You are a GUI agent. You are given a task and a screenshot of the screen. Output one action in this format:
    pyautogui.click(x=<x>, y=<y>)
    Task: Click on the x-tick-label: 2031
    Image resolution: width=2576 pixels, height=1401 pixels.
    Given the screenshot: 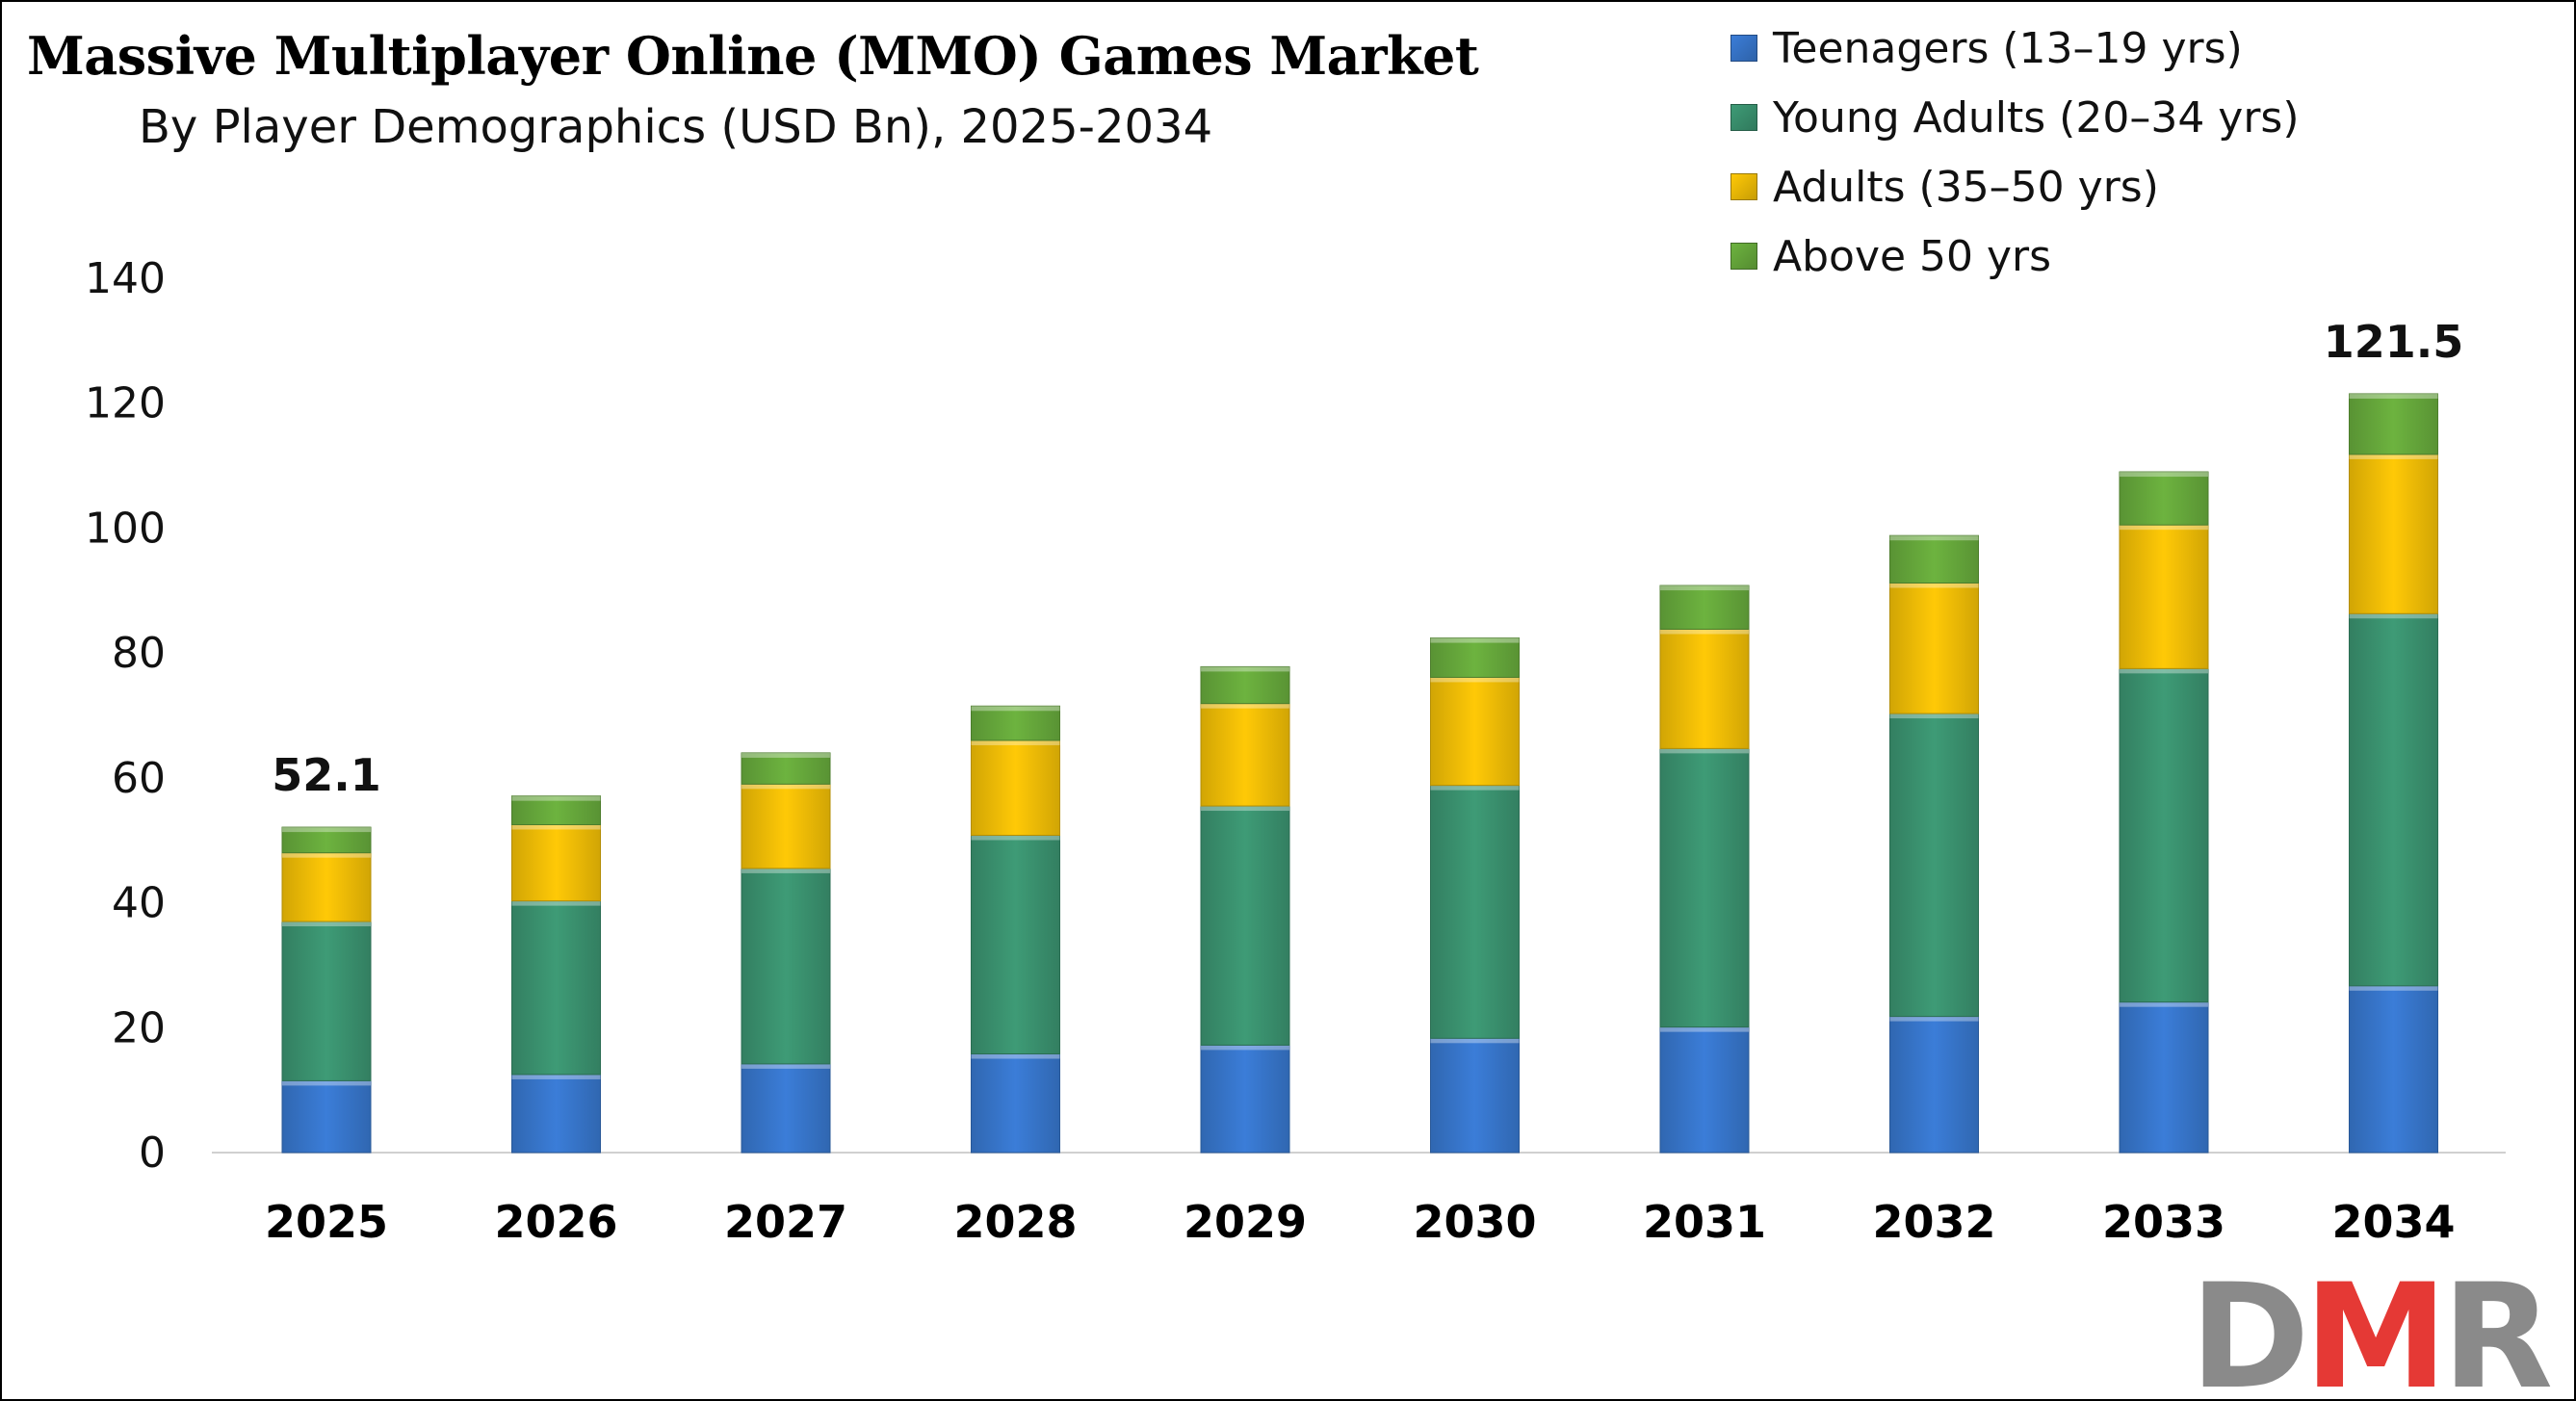 What is the action you would take?
    pyautogui.click(x=1704, y=1222)
    